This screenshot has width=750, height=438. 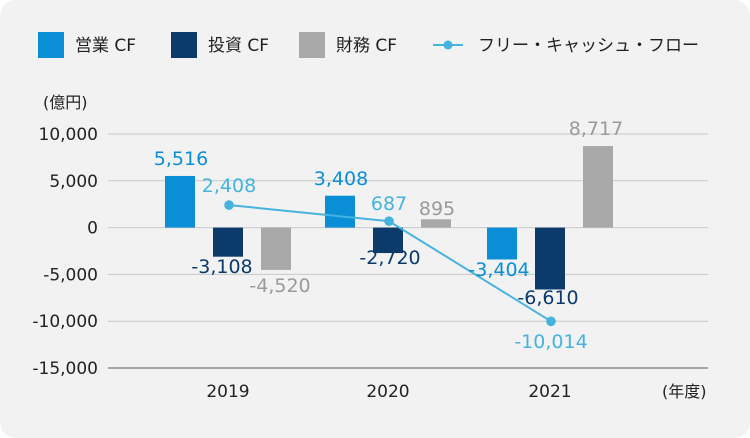 What do you see at coordinates (65, 322) in the screenshot?
I see `y-tick-label: -10,000` at bounding box center [65, 322].